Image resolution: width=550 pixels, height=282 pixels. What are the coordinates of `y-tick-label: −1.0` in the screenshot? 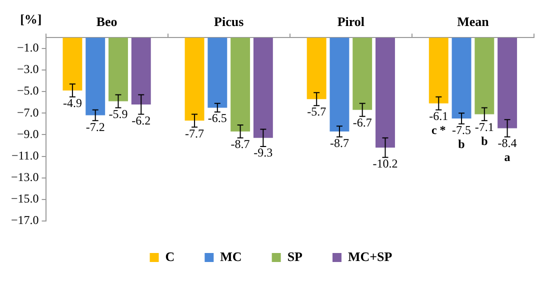 It's located at (27, 47).